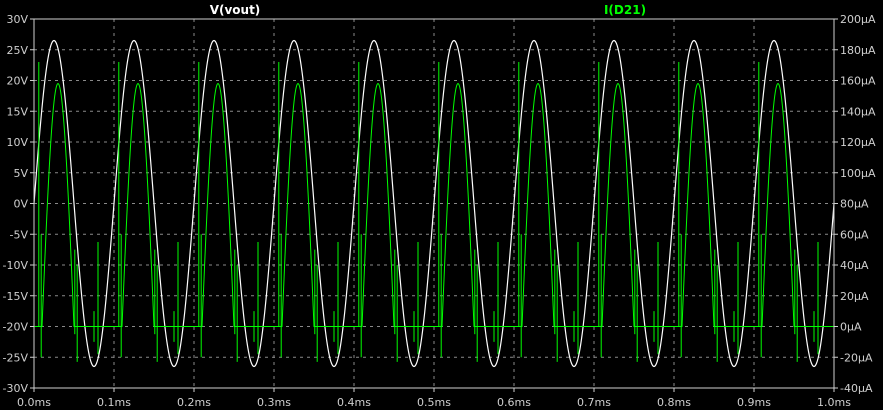 This screenshot has width=883, height=410. What do you see at coordinates (854, 296) in the screenshot?
I see `y-right-tick-label: 20µA` at bounding box center [854, 296].